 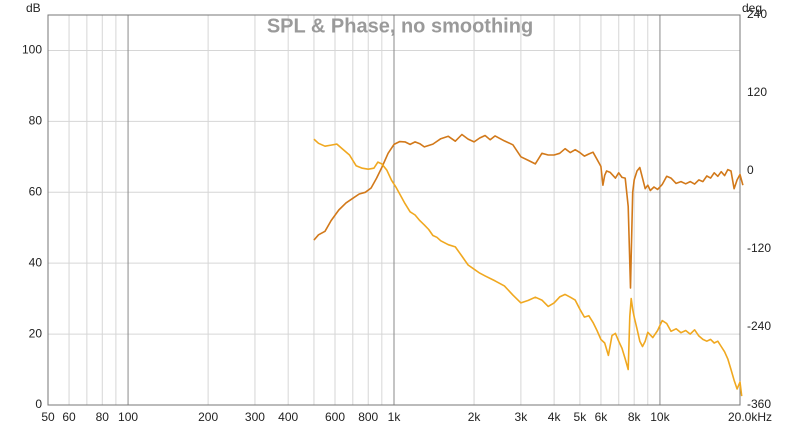 I want to click on x-tick-label: 20.0kHz, so click(x=750, y=417).